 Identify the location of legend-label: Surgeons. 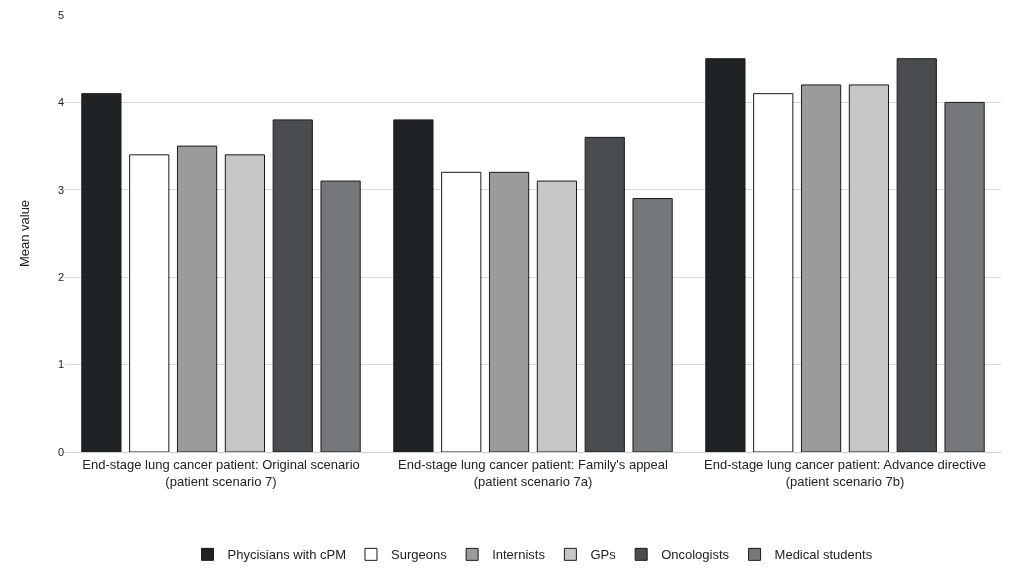
(419, 555).